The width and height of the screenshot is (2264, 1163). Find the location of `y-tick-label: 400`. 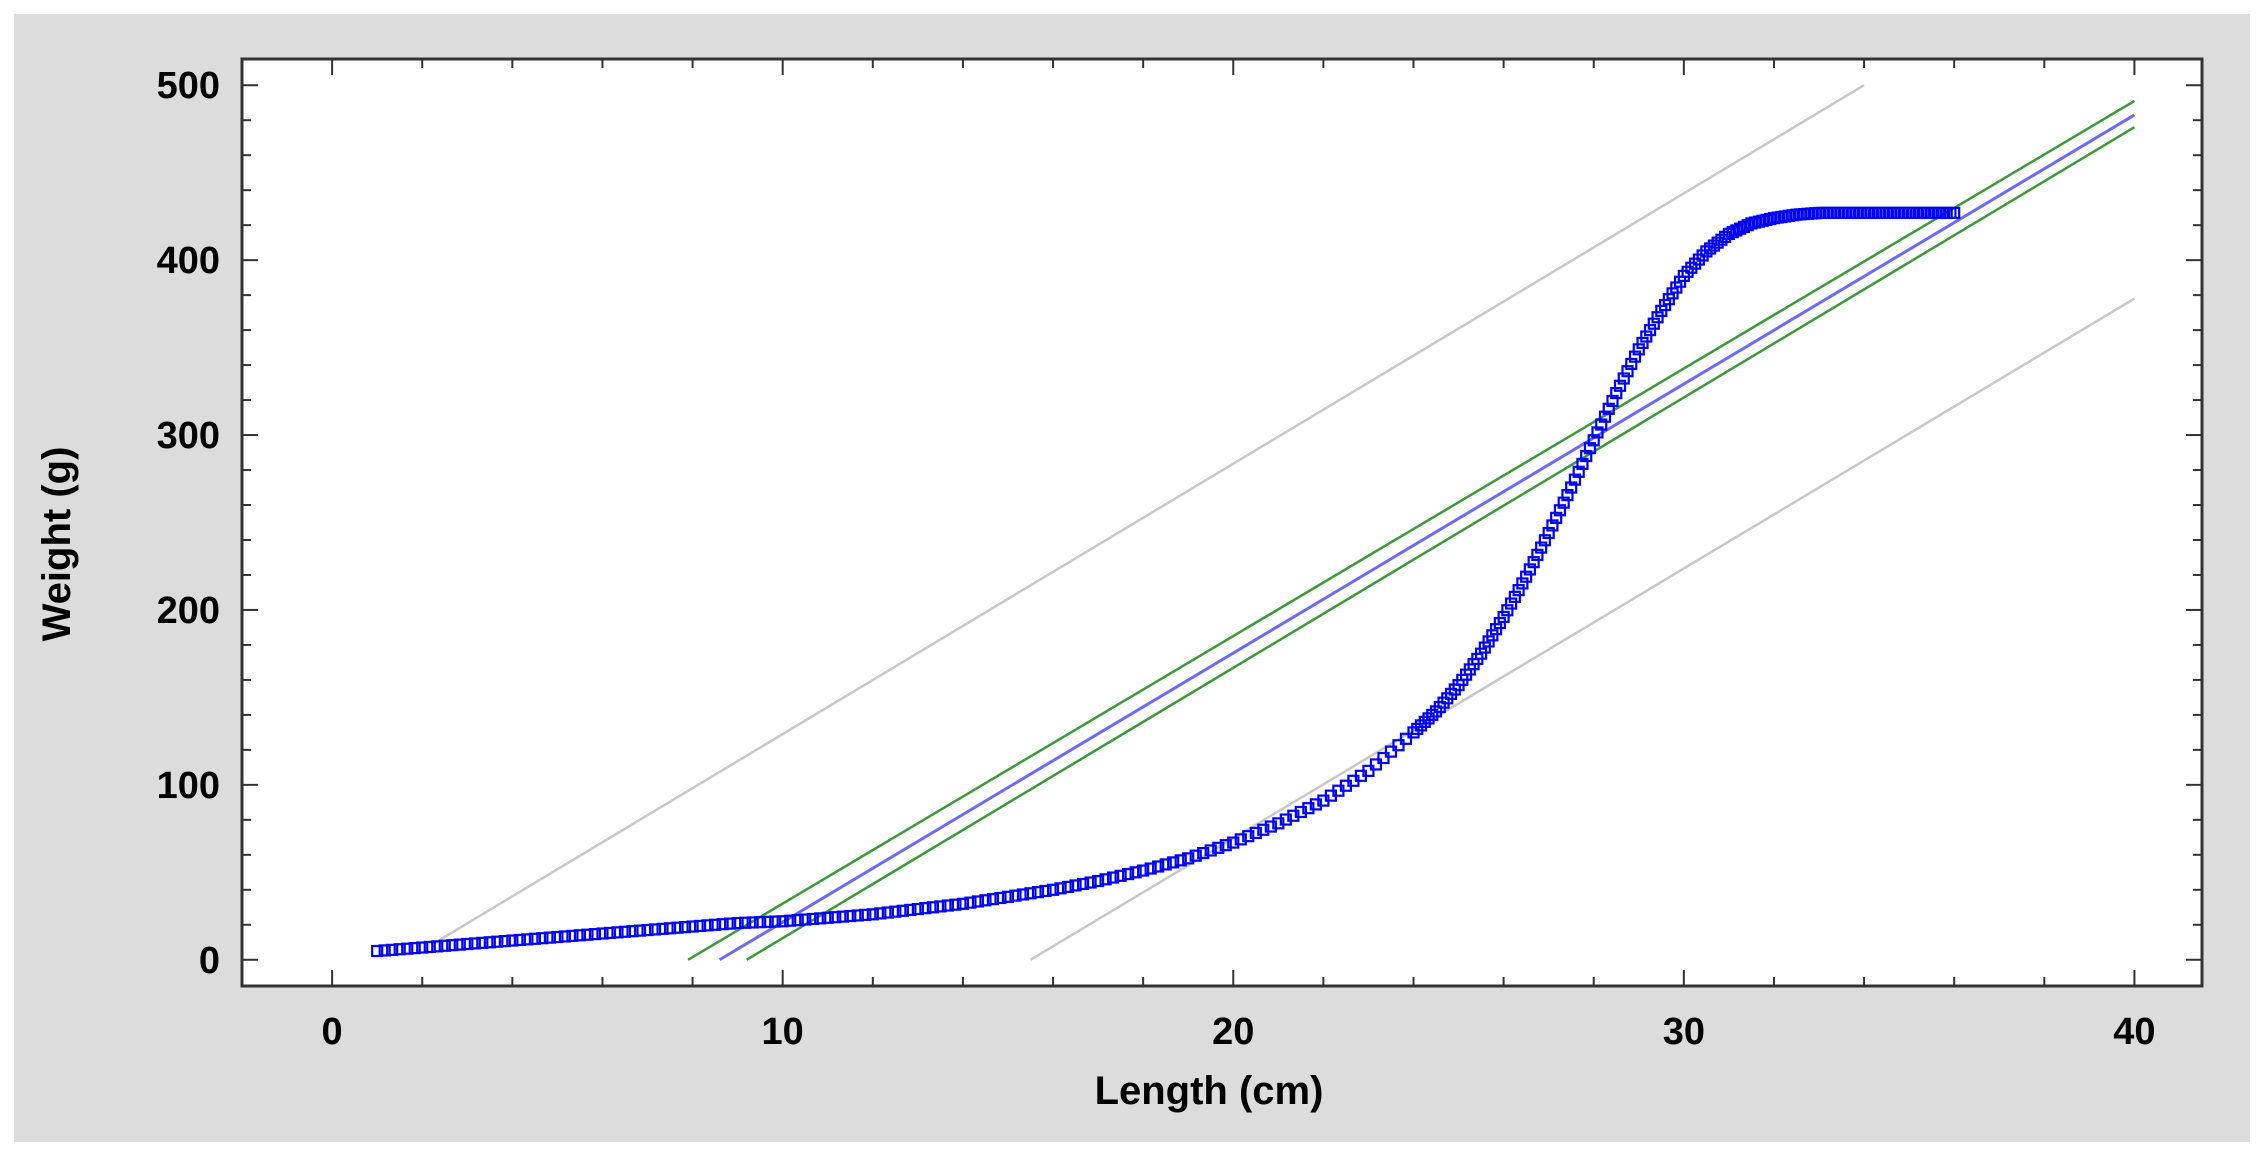

y-tick-label: 400 is located at coordinates (188, 261).